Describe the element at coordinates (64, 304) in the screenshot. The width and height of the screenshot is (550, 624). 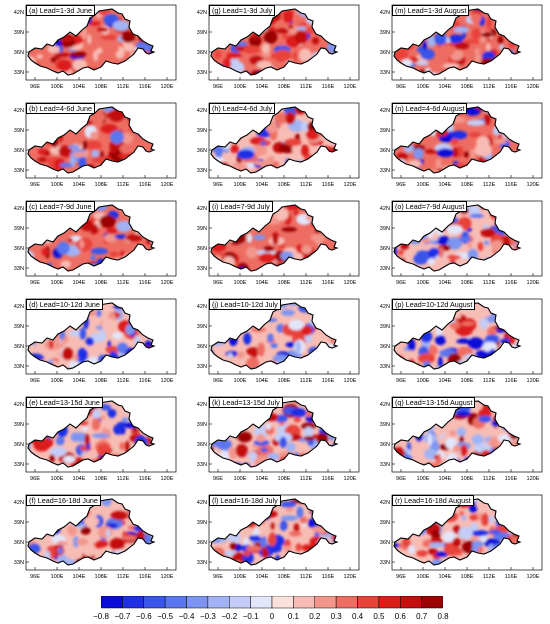
I see `panel-label: (d) Lead=10-12d June` at that location.